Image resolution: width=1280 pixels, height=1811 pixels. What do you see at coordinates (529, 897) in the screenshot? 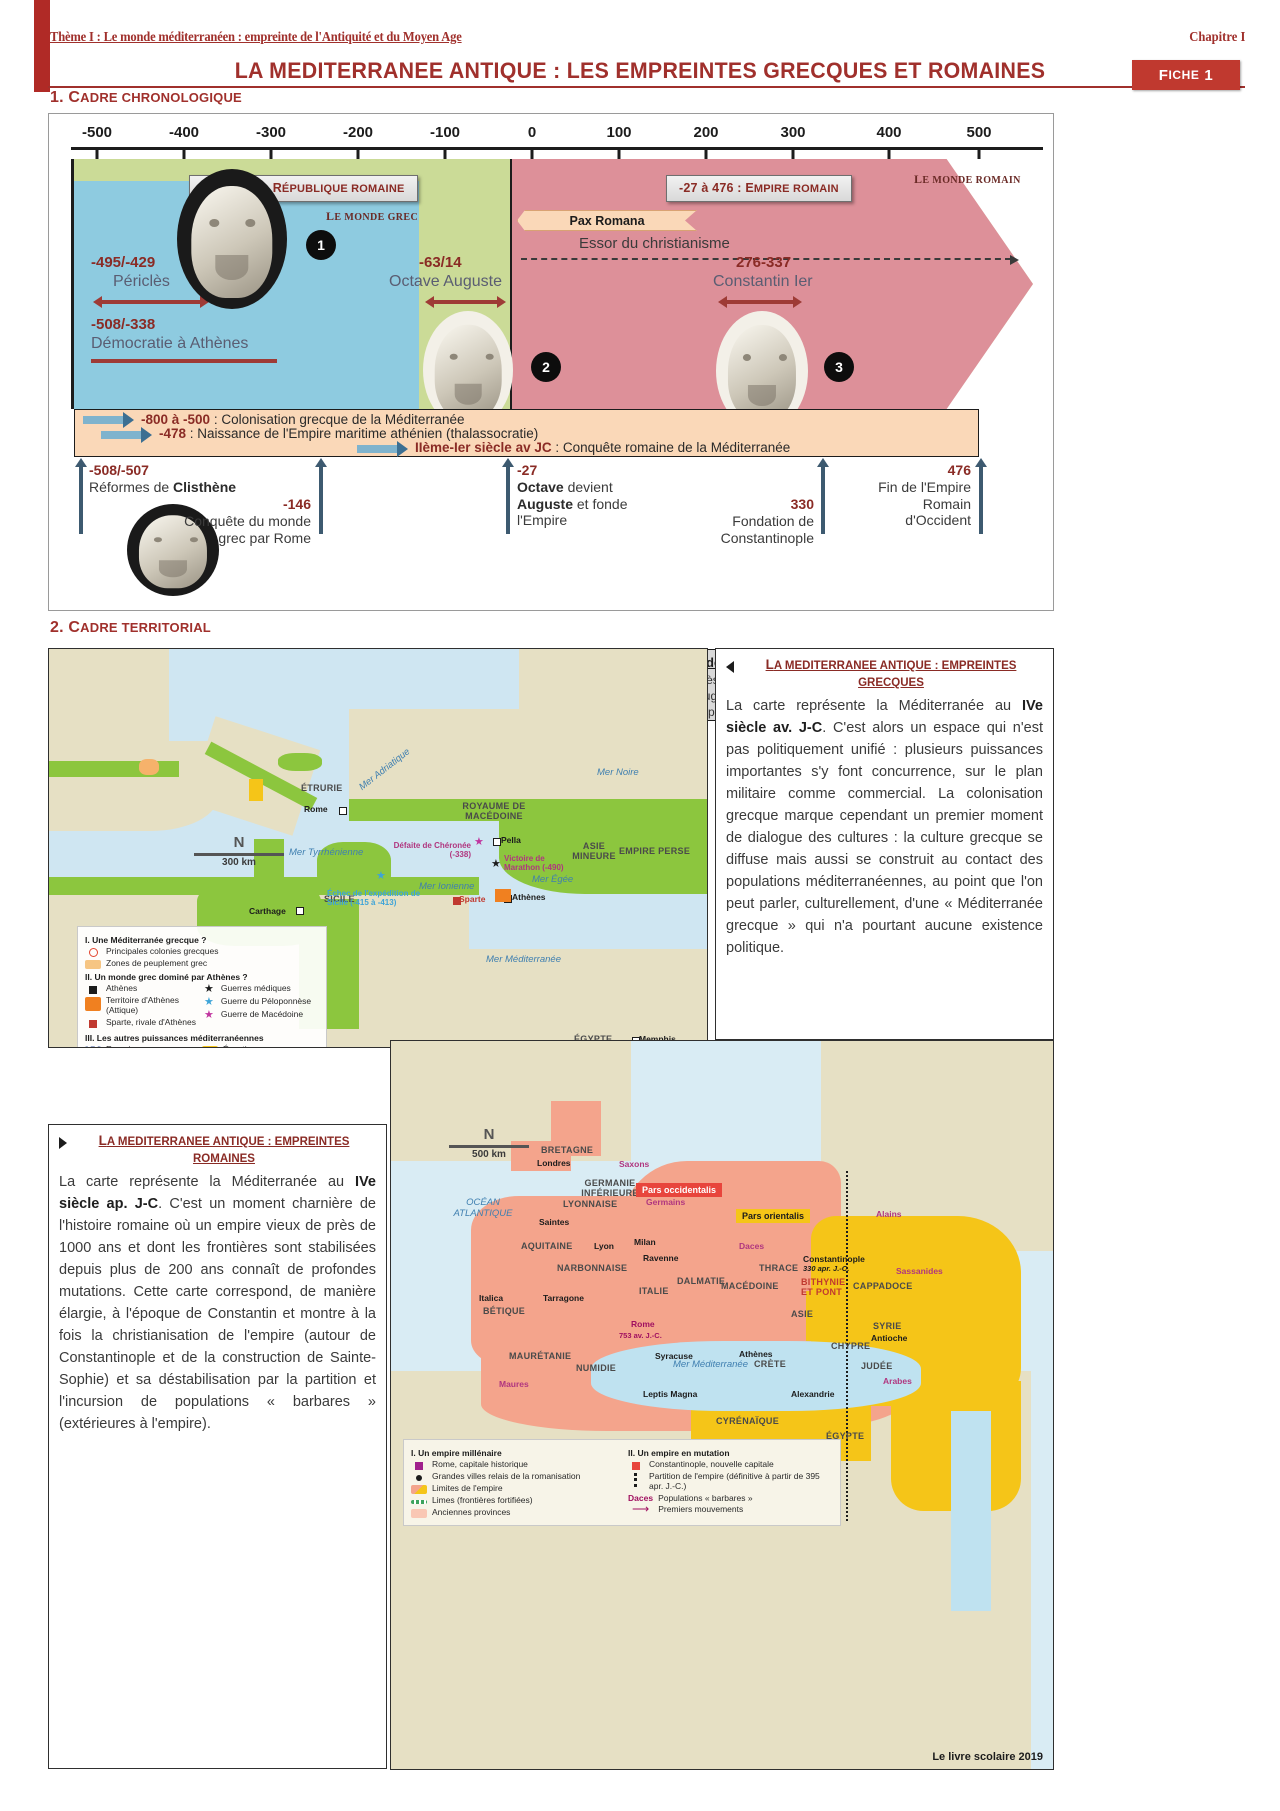
I see `city-label: Athènes` at bounding box center [529, 897].